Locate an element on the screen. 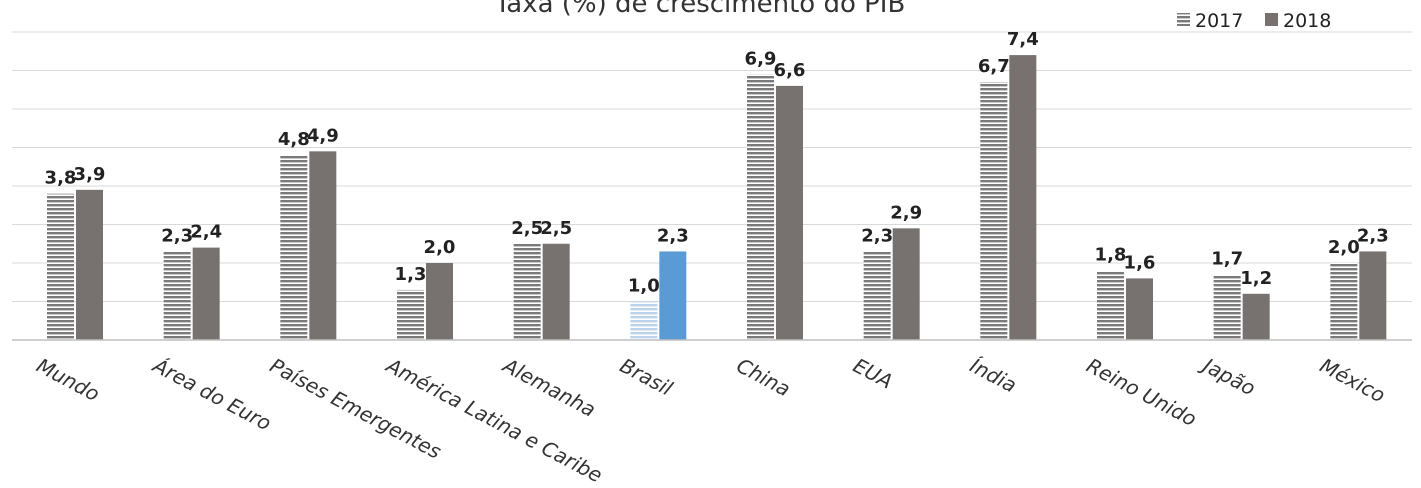 The image size is (1421, 488). category-label: Reino Unido is located at coordinates (1142, 392).